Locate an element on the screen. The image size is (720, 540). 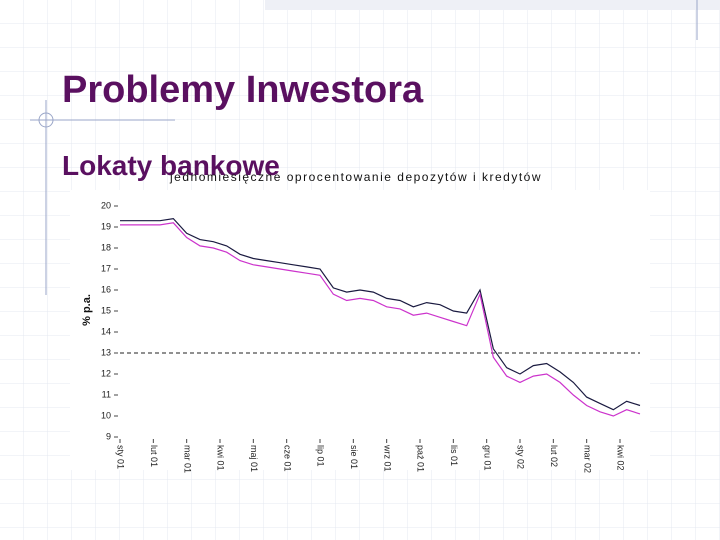
y-tick-label: 16 is located at coordinates (106, 289).